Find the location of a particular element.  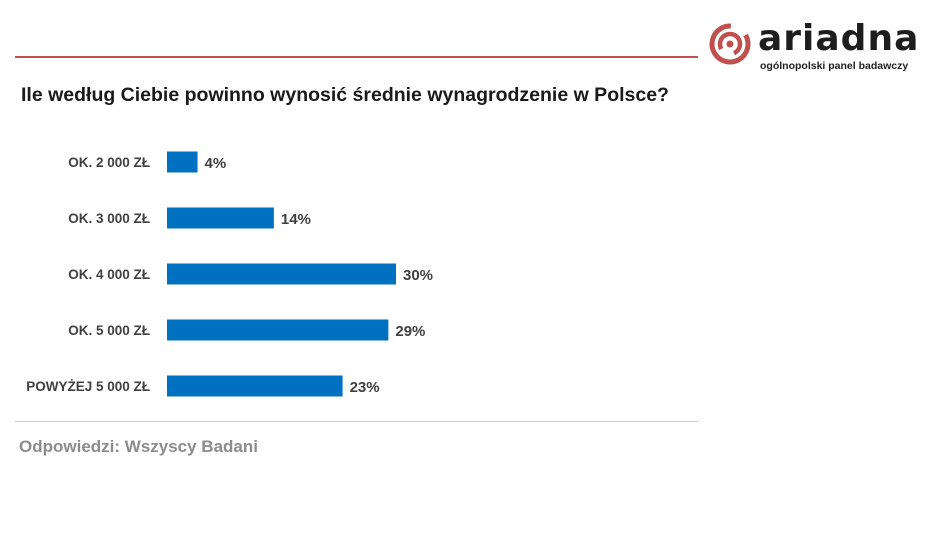

category-label: OK. 5 000 ZŁ is located at coordinates (109, 330).